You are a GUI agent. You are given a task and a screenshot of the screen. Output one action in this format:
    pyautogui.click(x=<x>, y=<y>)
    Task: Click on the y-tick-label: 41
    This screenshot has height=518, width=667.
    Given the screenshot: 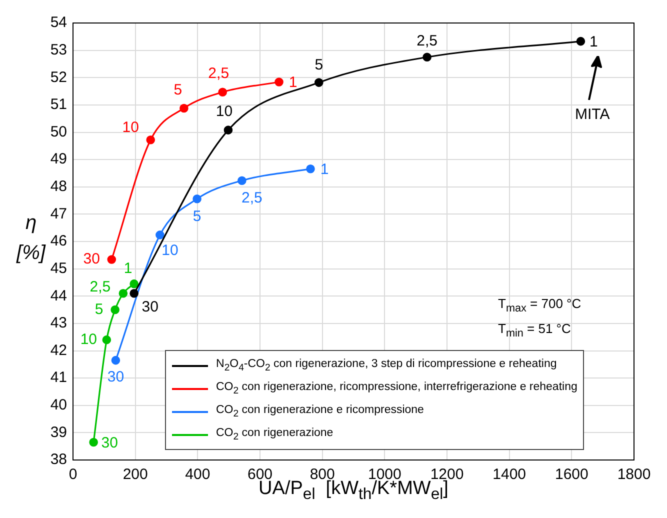 What is the action you would take?
    pyautogui.click(x=58, y=377)
    